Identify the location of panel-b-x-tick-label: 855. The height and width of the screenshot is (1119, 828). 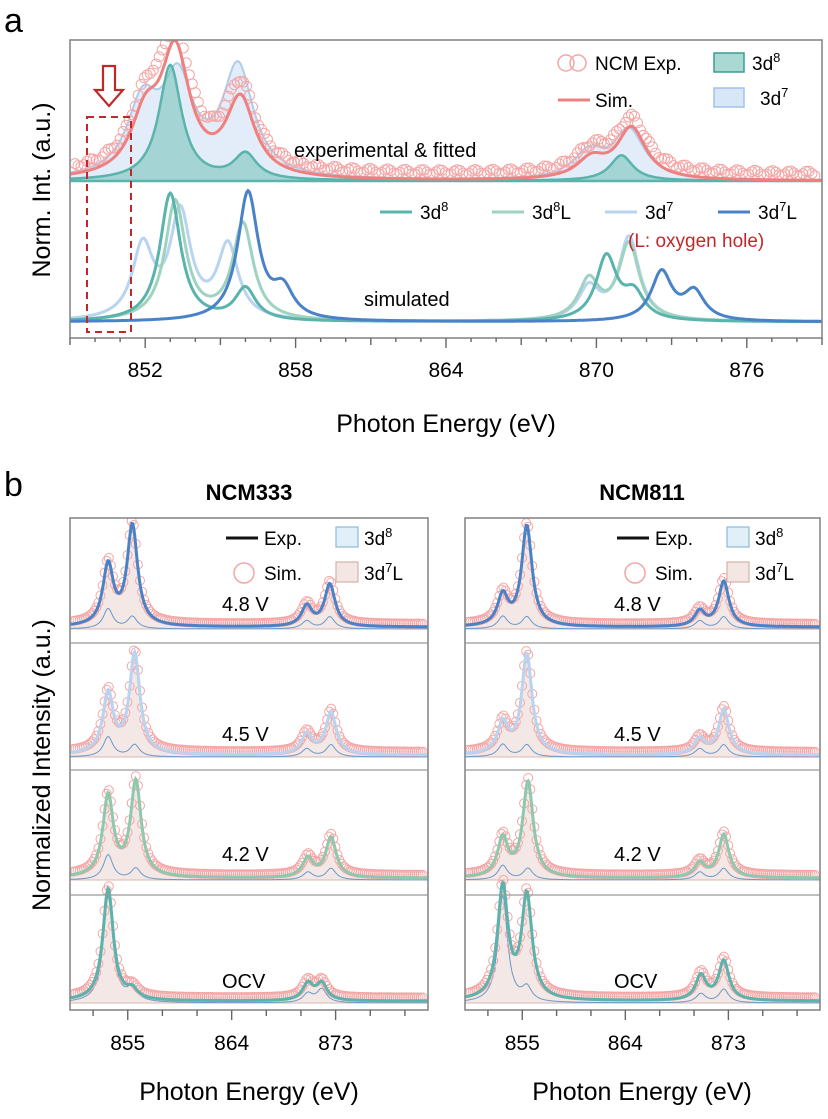
(127, 1043).